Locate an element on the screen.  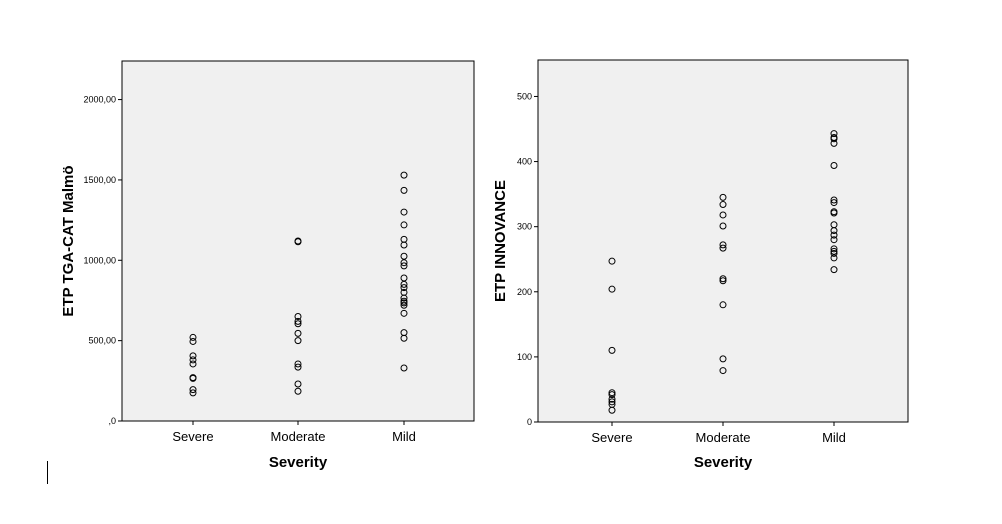
y-axis-title: ETP INNOVANCE is located at coordinates (500, 241).